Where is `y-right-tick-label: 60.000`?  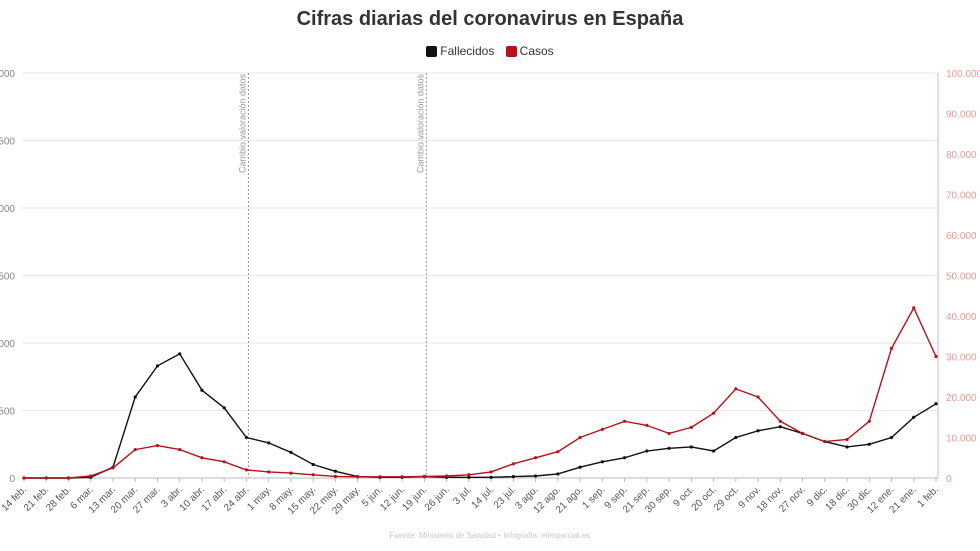 y-right-tick-label: 60.000 is located at coordinates (961, 236).